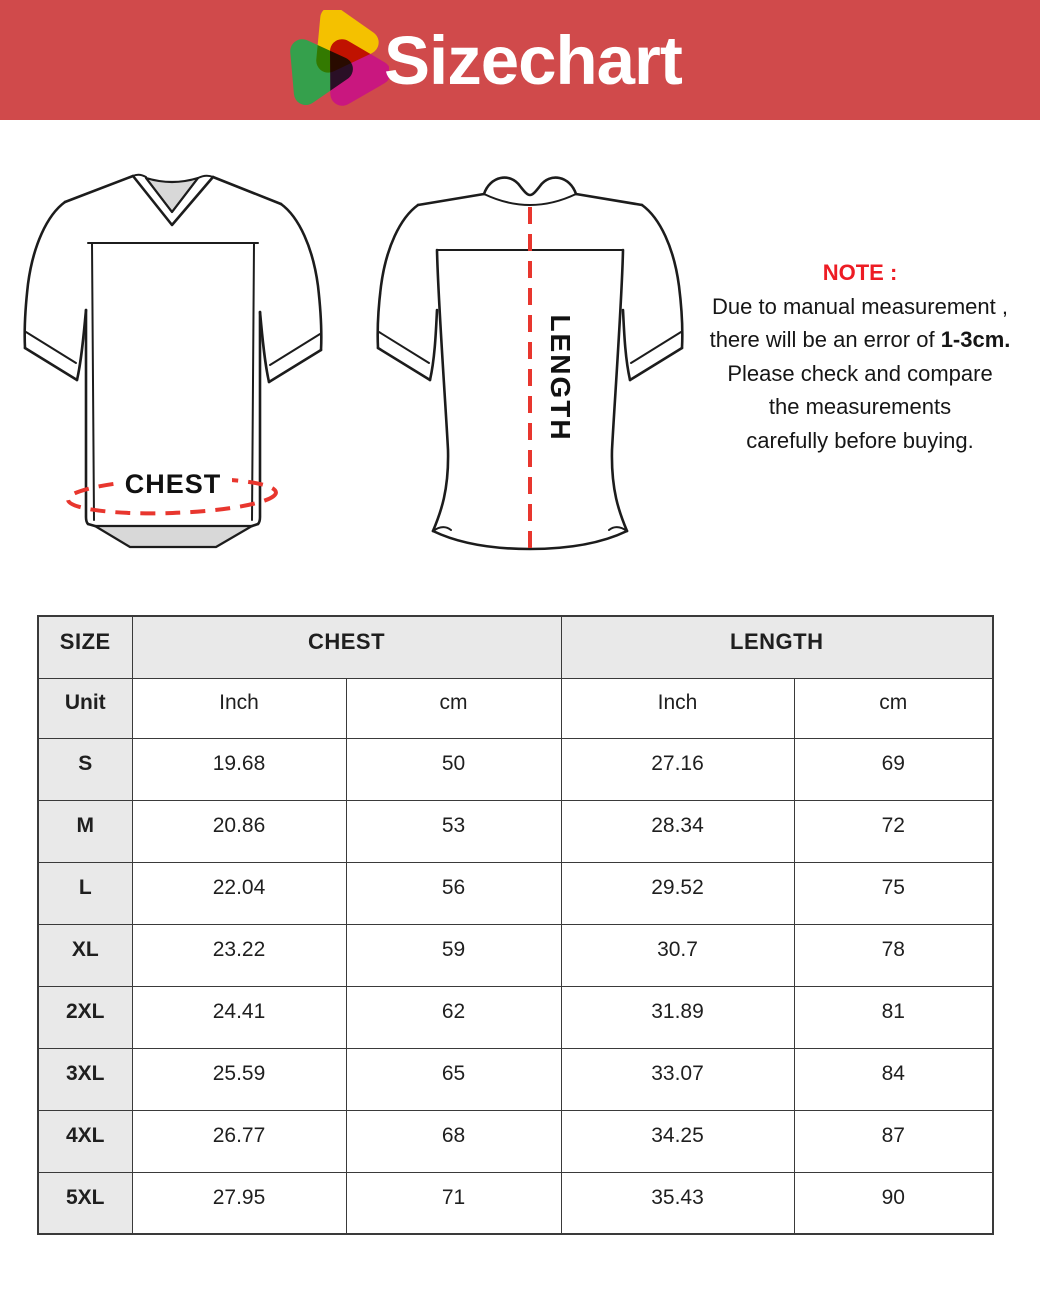 The width and height of the screenshot is (1040, 1302). I want to click on table-cell: 20.86, so click(239, 831).